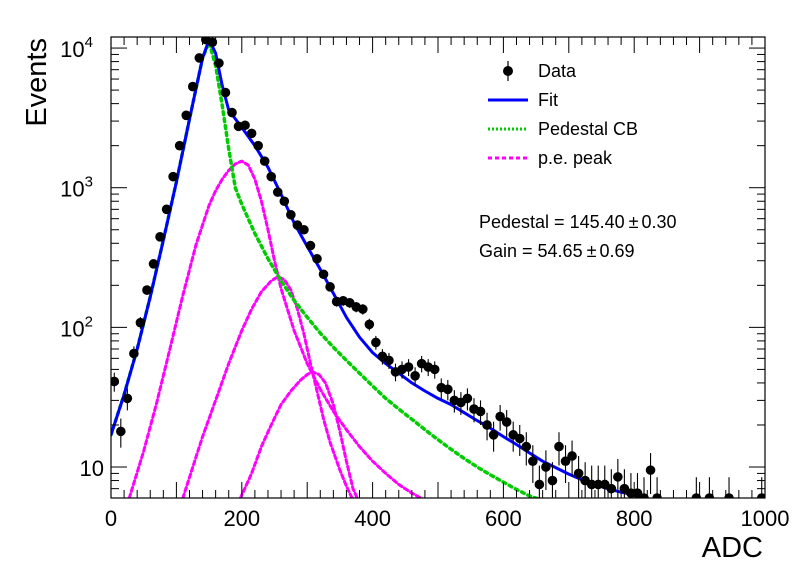 This screenshot has height=572, width=796. Describe the element at coordinates (241, 518) in the screenshot. I see `x-tick-label: 200` at that location.